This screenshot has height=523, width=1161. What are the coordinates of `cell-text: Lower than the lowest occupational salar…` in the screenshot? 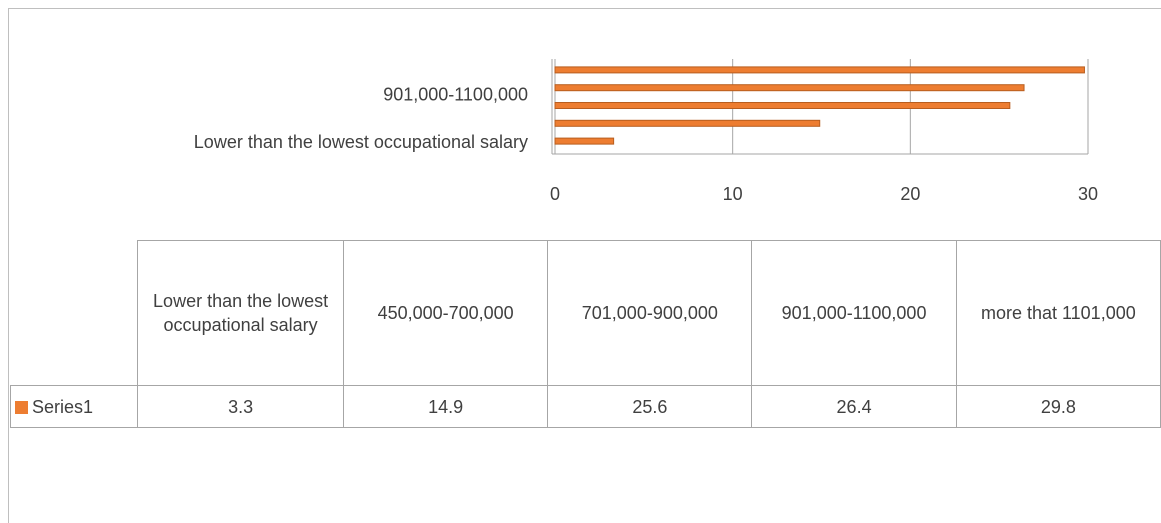 It's located at (241, 313).